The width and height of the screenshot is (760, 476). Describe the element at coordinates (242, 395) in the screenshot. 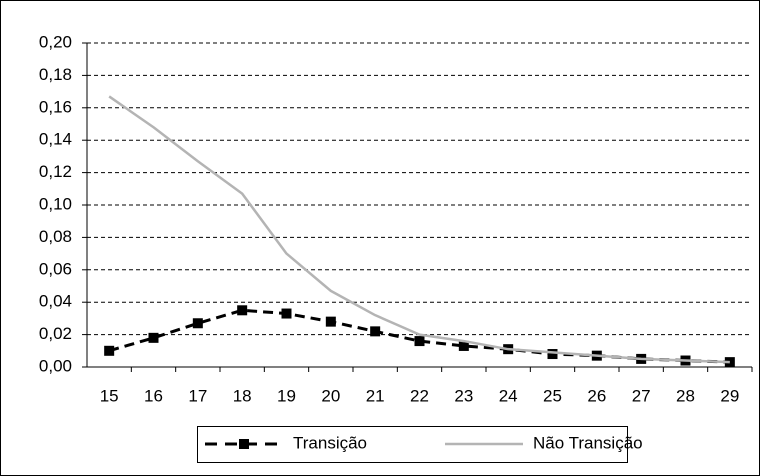

I see `x-tick-label: 18` at that location.